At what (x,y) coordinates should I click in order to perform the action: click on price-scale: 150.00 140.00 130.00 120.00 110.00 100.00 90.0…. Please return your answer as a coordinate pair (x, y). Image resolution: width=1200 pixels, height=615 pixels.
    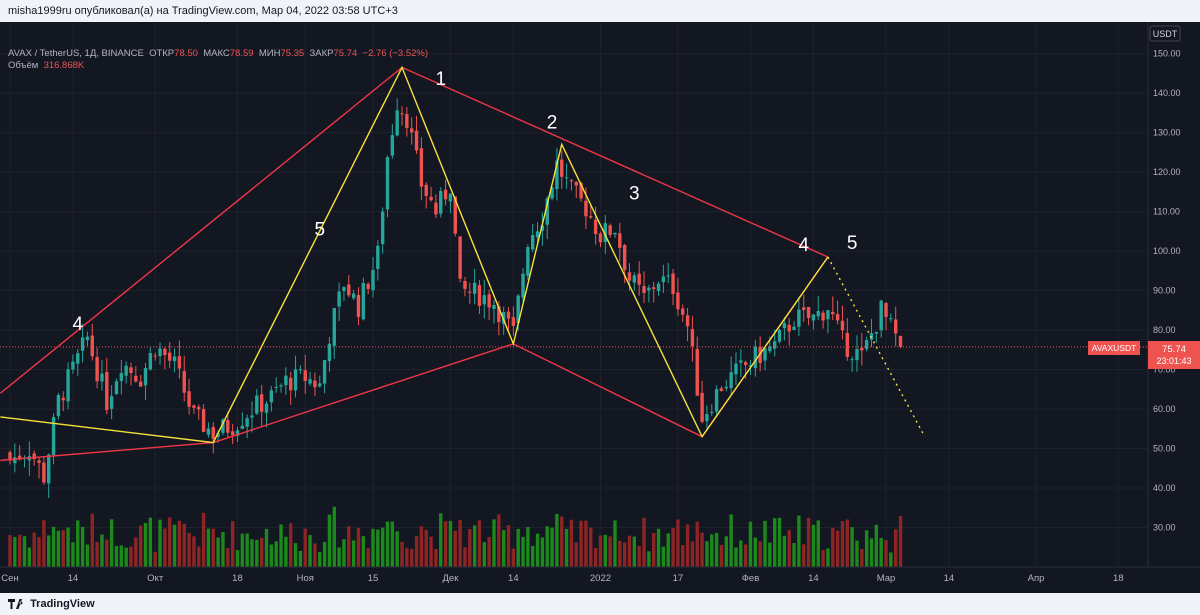
    Looking at the image, I should click on (1167, 291).